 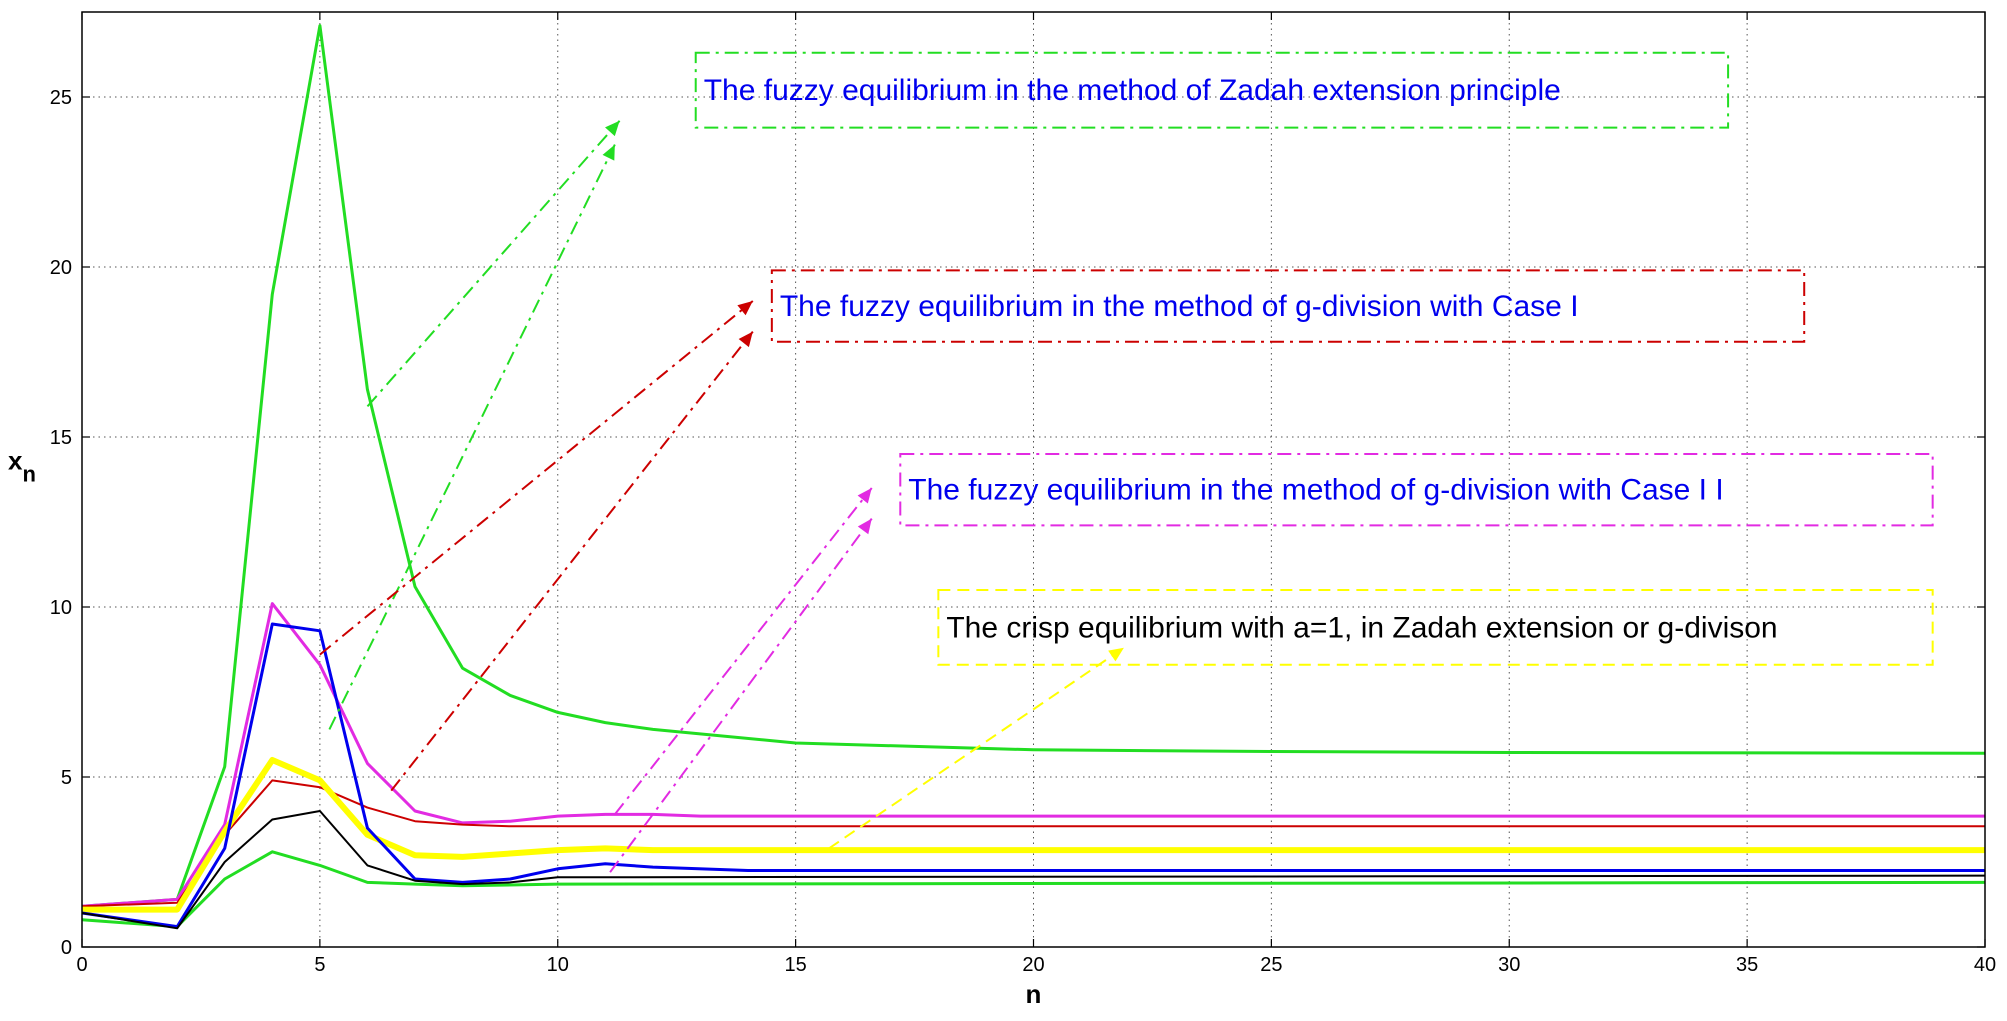 What do you see at coordinates (1747, 965) in the screenshot?
I see `x-tick-label: 35` at bounding box center [1747, 965].